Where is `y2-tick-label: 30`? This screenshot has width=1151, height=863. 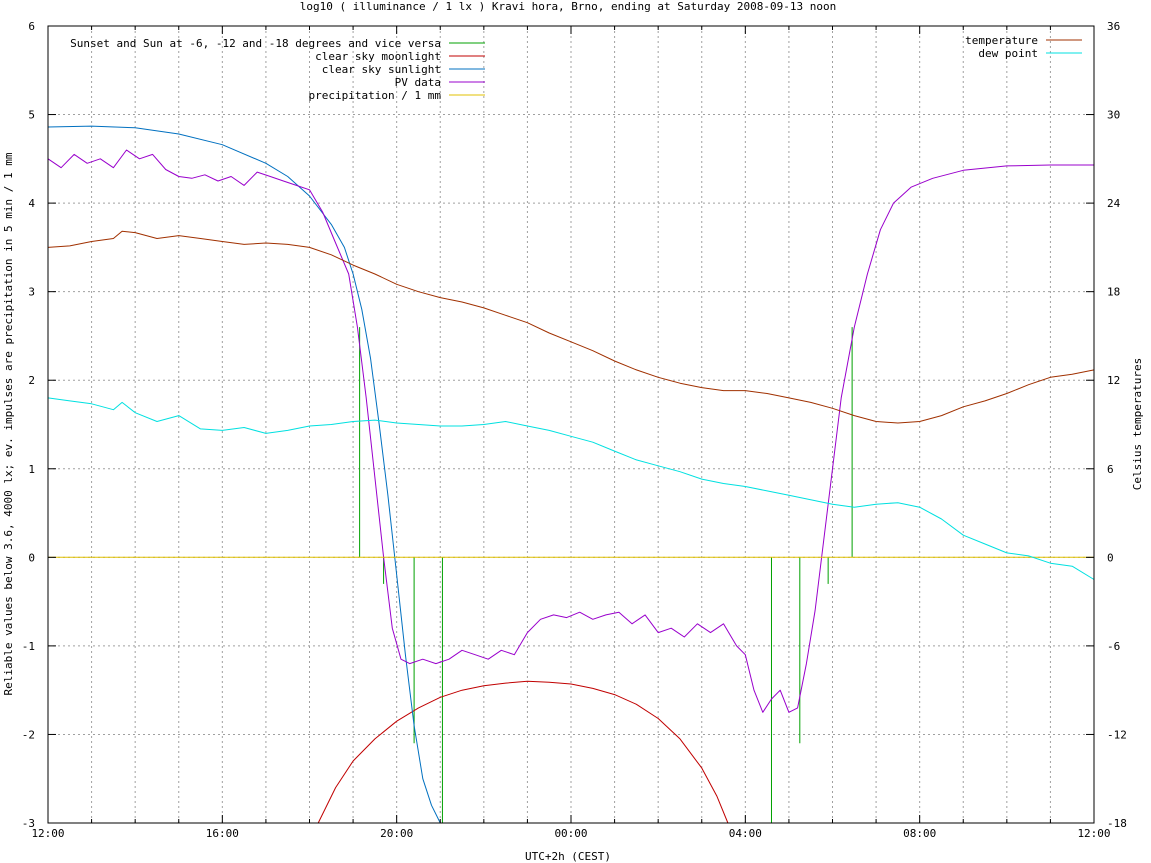 y2-tick-label: 30 is located at coordinates (1113, 115).